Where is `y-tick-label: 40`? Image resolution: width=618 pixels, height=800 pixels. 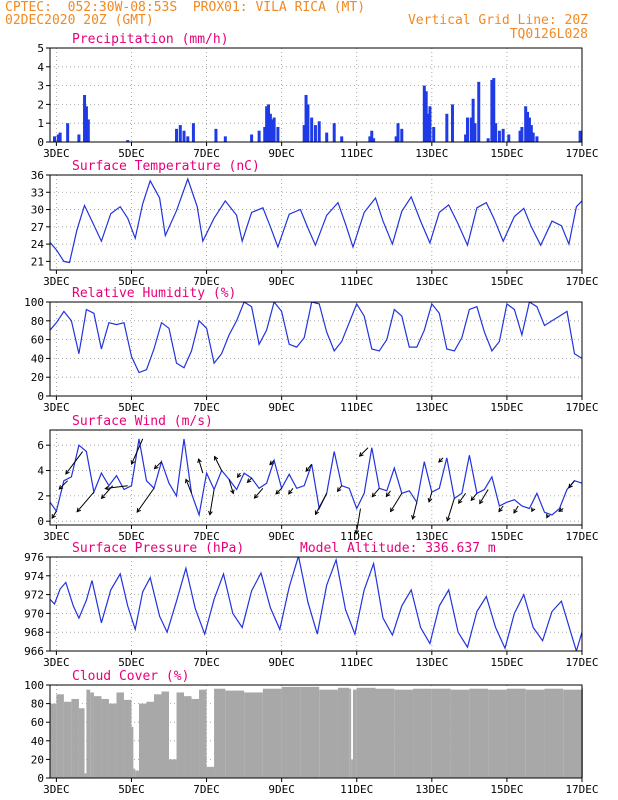 y-tick-label: 40 is located at coordinates (37, 741).